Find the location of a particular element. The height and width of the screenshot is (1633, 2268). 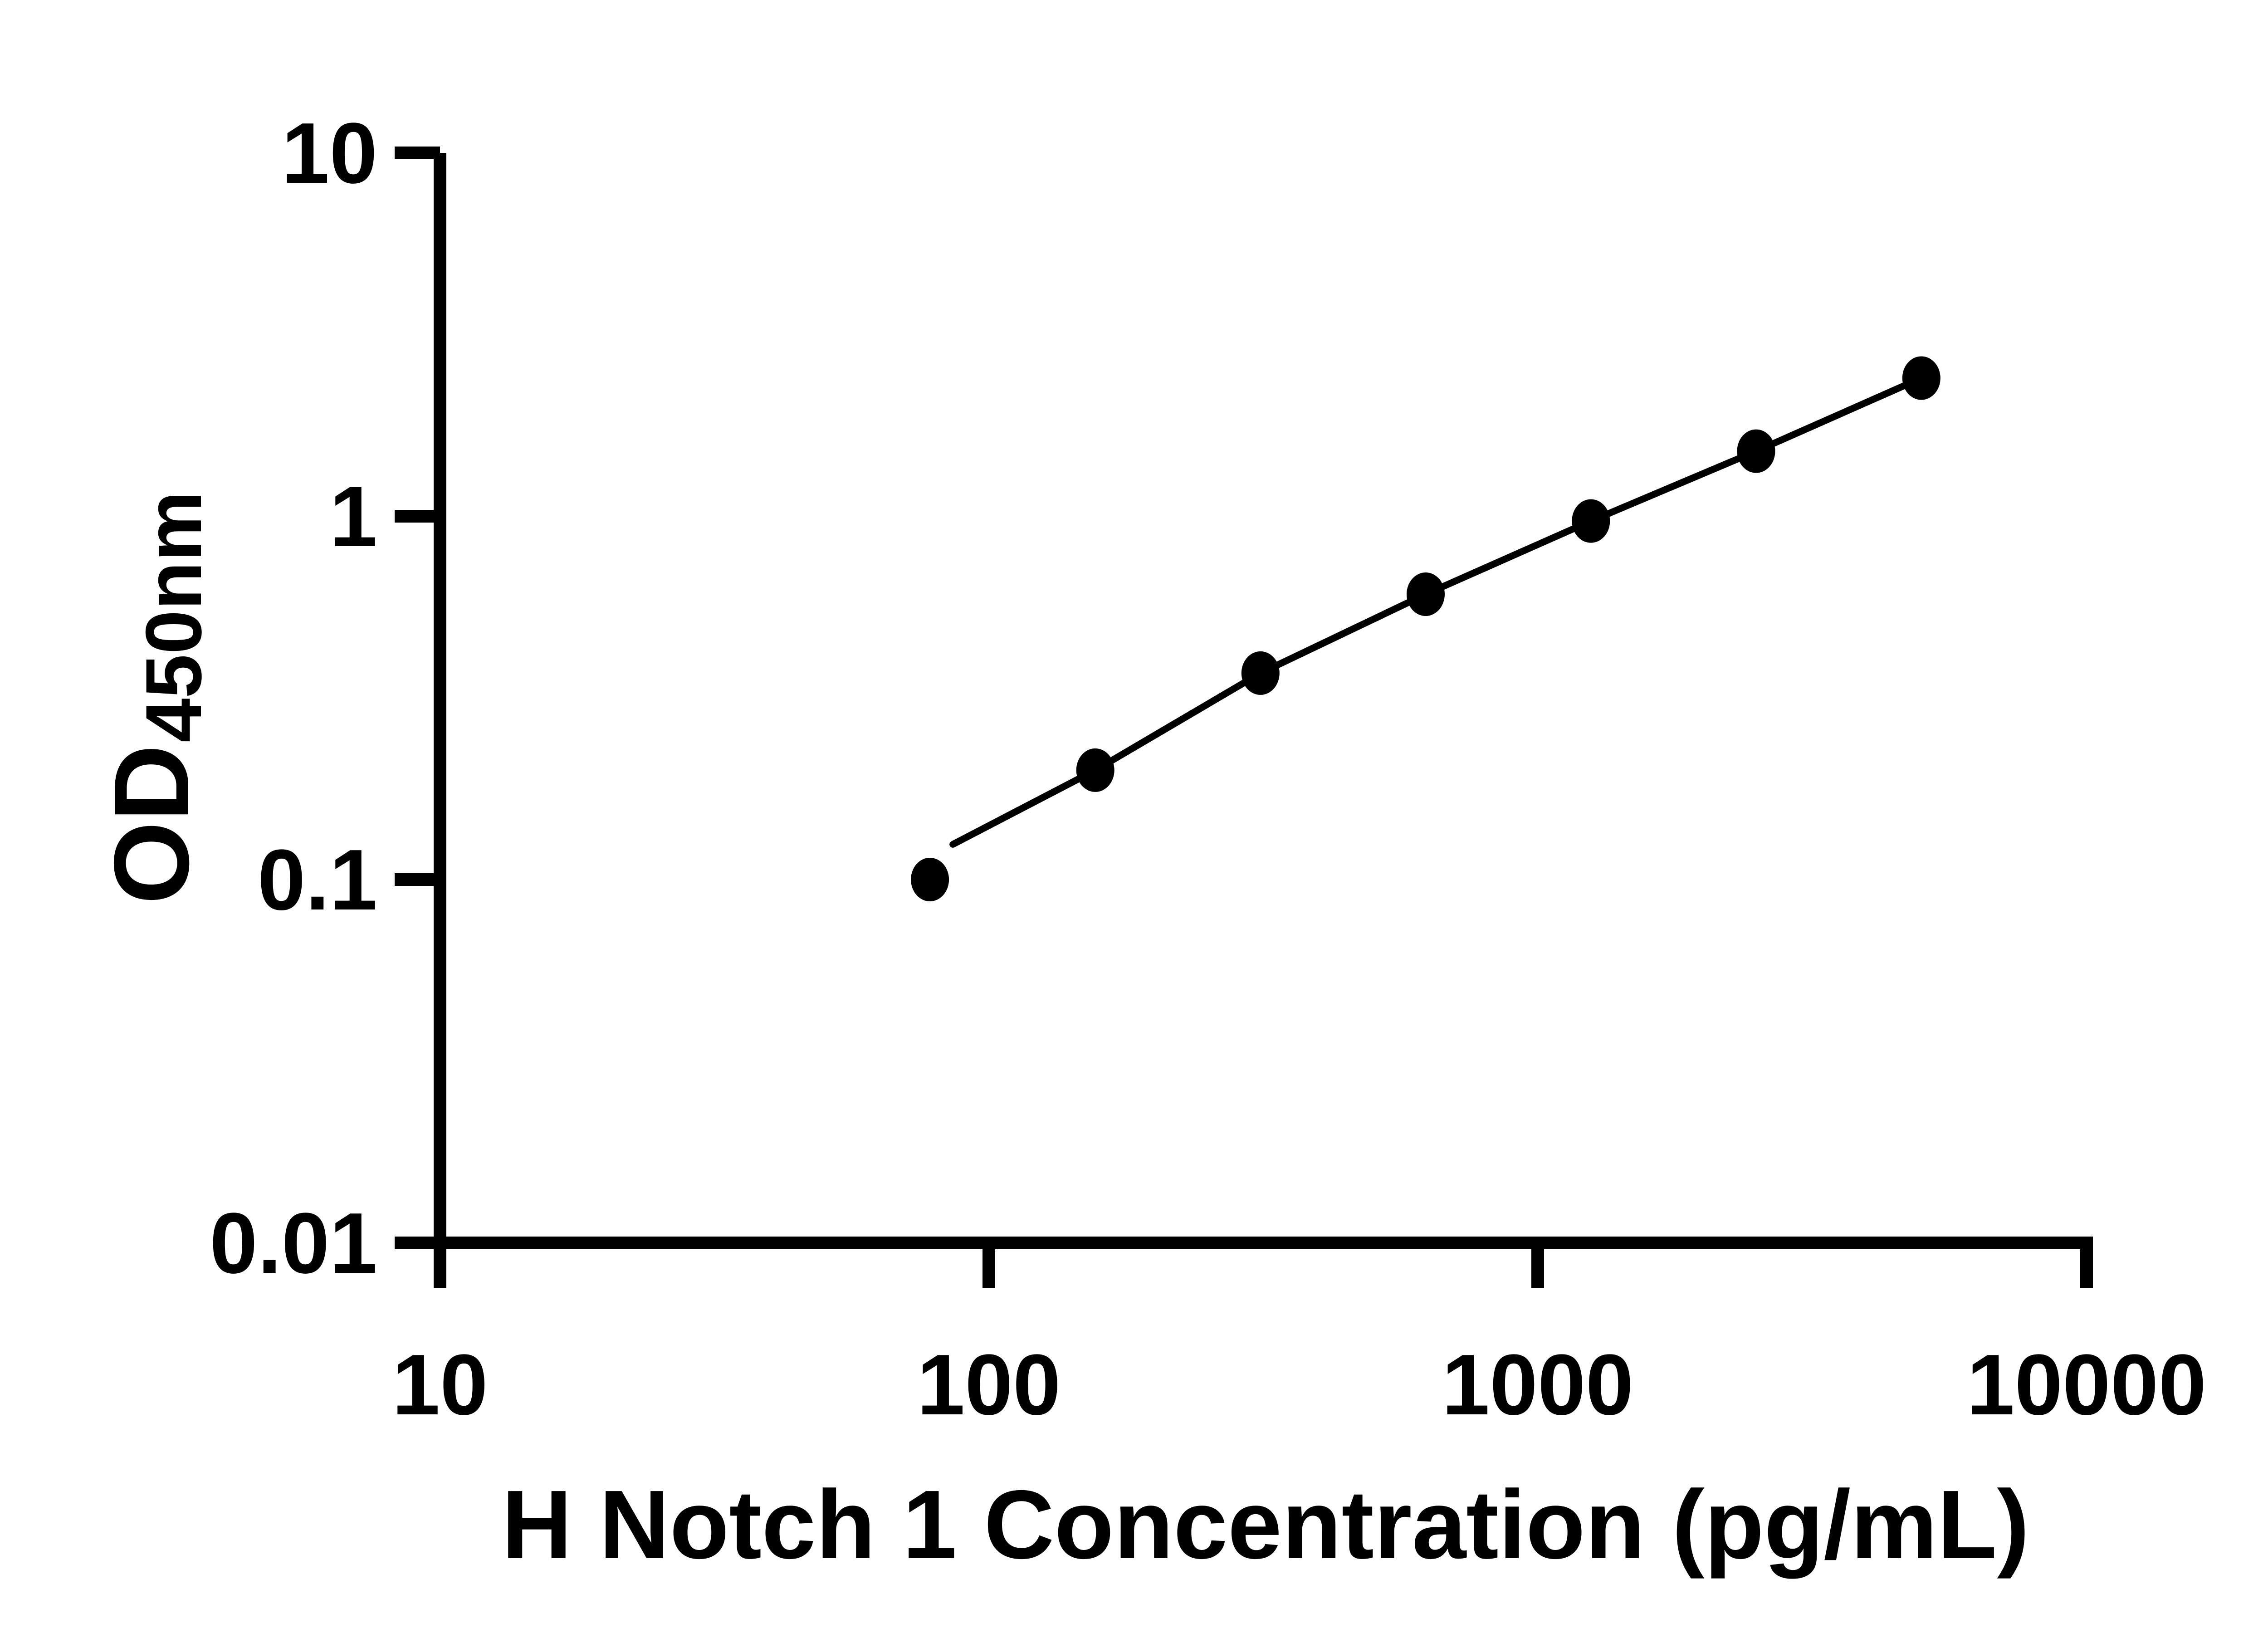

x-axis-title: H Notch 1 Concentration (pg/mL) is located at coordinates (1265, 1524).